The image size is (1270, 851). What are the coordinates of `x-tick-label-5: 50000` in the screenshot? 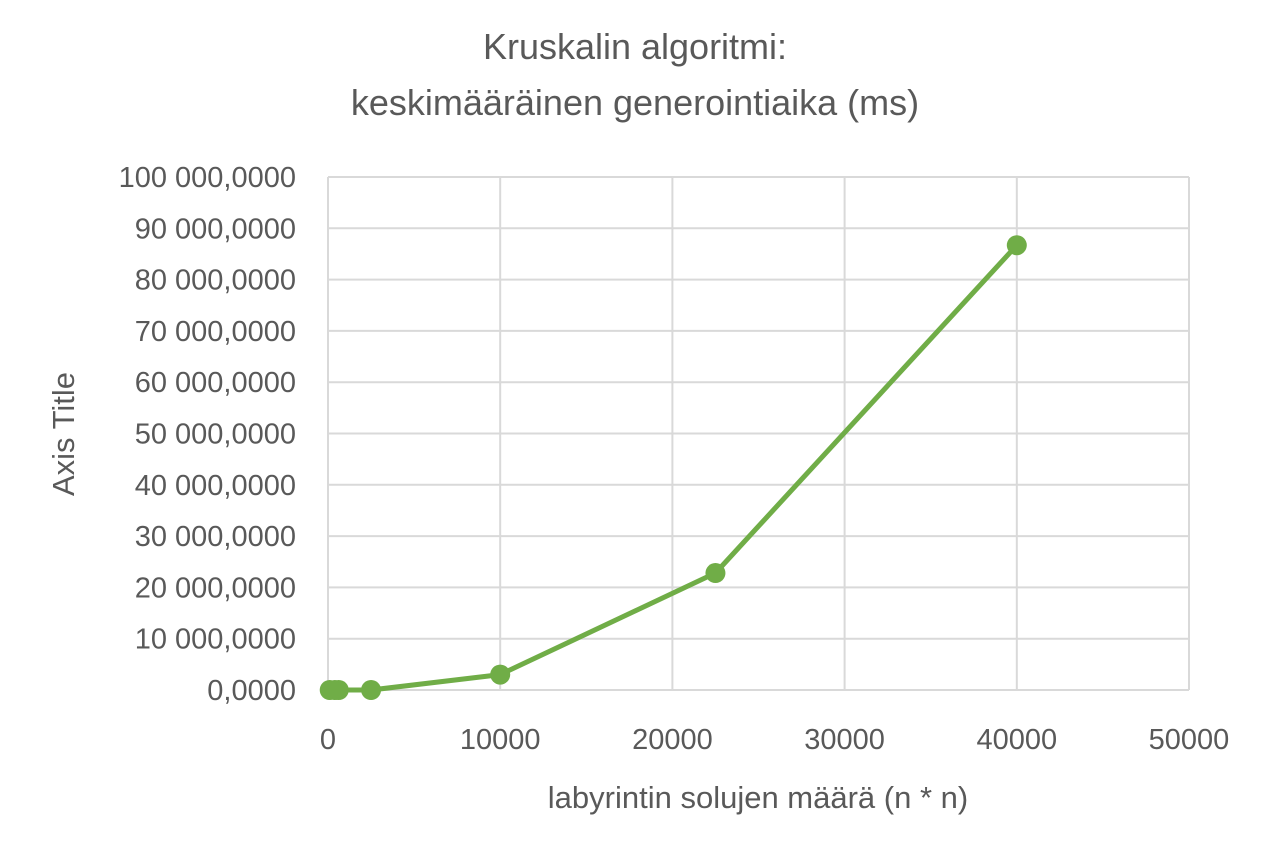 It's located at (1189, 740).